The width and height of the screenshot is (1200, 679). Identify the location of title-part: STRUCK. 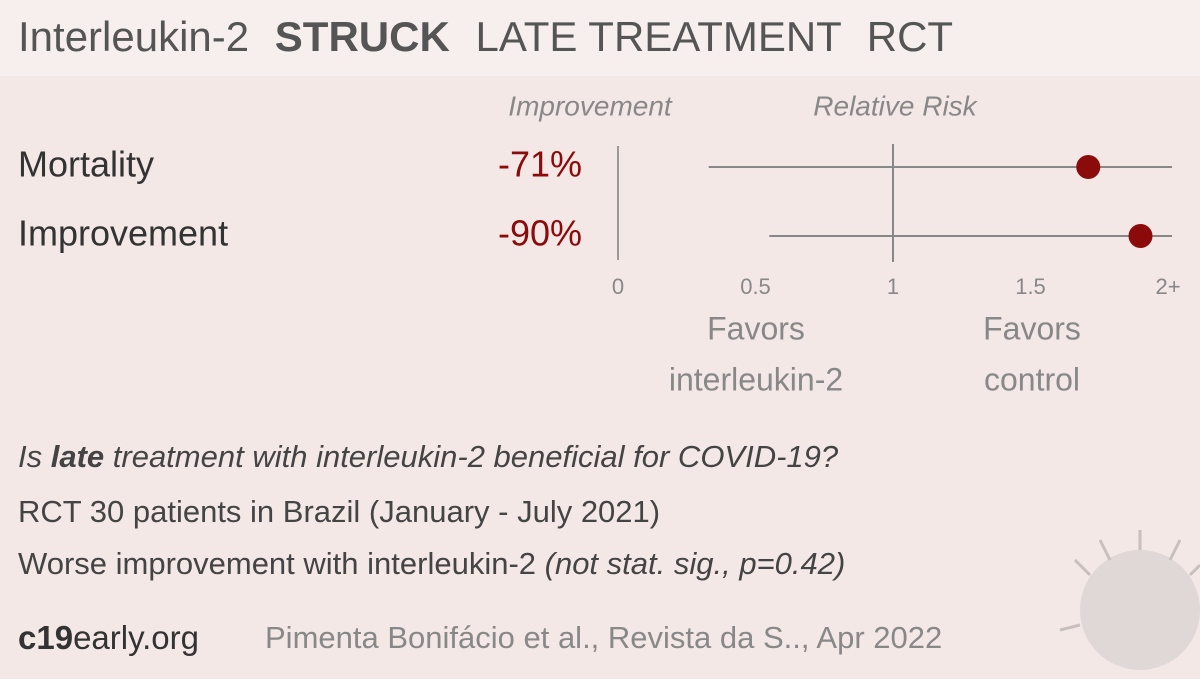
(362, 36).